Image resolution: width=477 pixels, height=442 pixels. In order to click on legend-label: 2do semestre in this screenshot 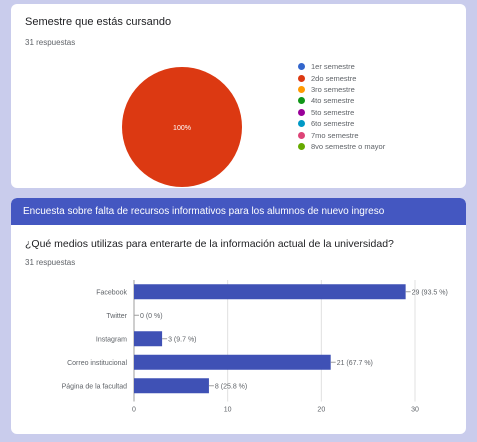, I will do `click(334, 78)`.